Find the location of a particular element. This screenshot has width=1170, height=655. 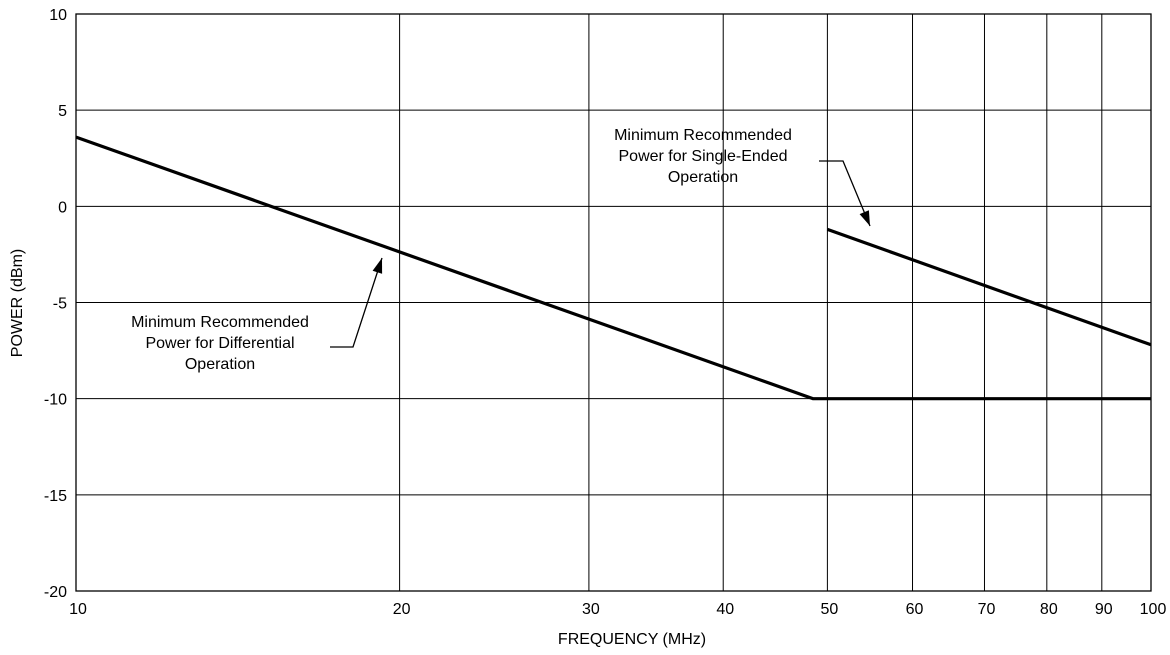

annotation-leaders is located at coordinates (600, 254).